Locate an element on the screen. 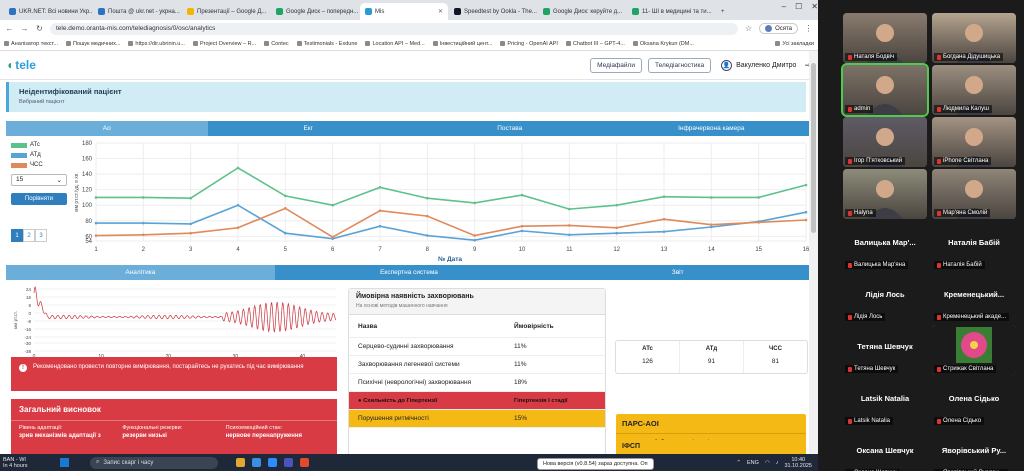  mediafiles-button: Медіафайли is located at coordinates (616, 65).